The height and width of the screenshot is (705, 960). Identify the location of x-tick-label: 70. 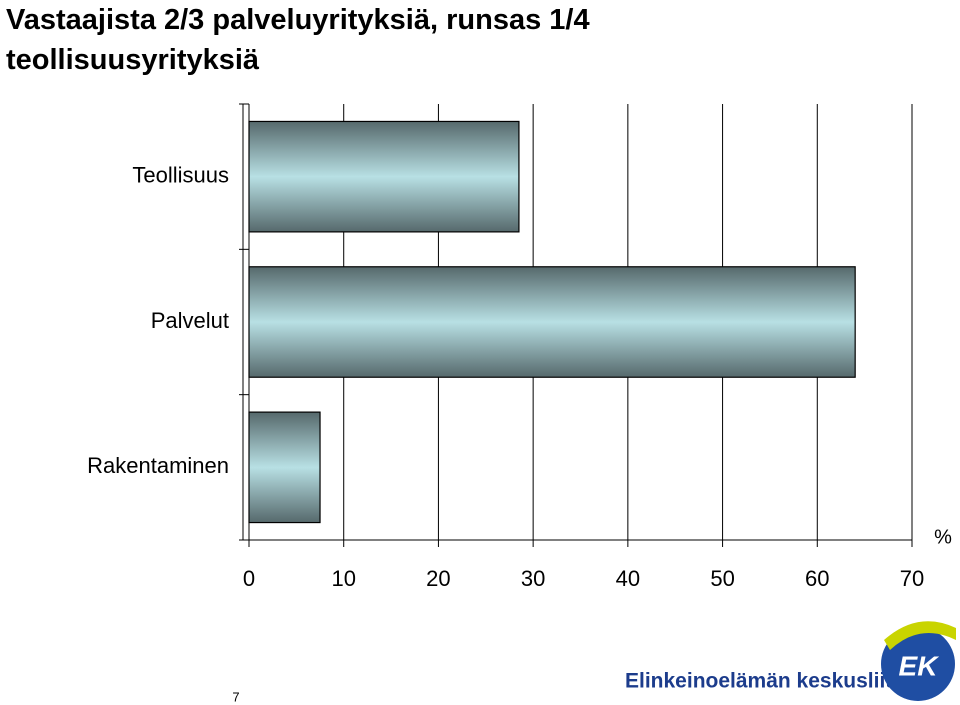
(912, 578).